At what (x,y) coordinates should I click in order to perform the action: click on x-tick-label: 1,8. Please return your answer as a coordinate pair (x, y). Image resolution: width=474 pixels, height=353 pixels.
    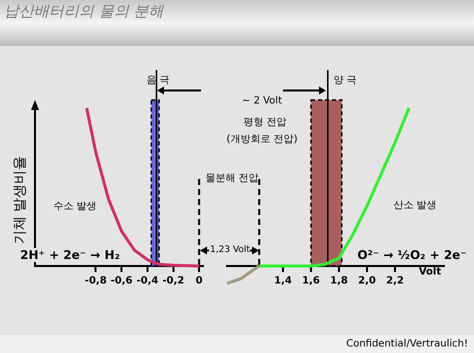
    Looking at the image, I should click on (339, 281).